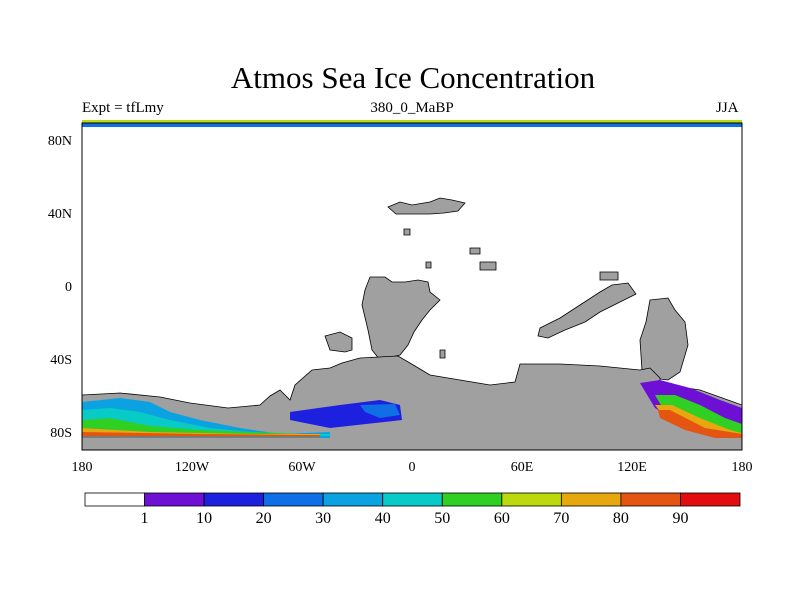  I want to click on lon-label: 120W, so click(192, 467).